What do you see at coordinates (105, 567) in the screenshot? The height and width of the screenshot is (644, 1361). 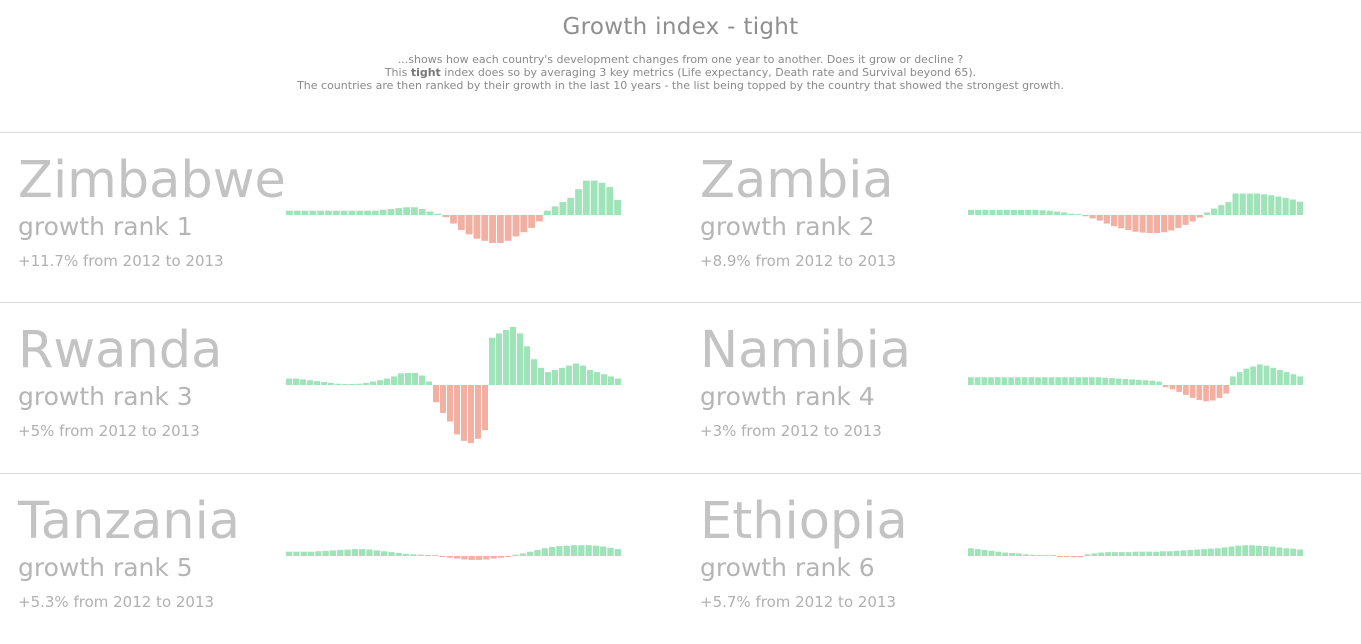 I see `growth-rank: growth rank 5` at bounding box center [105, 567].